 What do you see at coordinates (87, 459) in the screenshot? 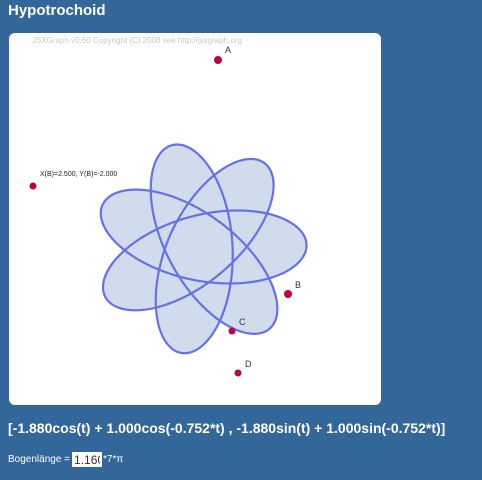
I see `arc-length-input` at bounding box center [87, 459].